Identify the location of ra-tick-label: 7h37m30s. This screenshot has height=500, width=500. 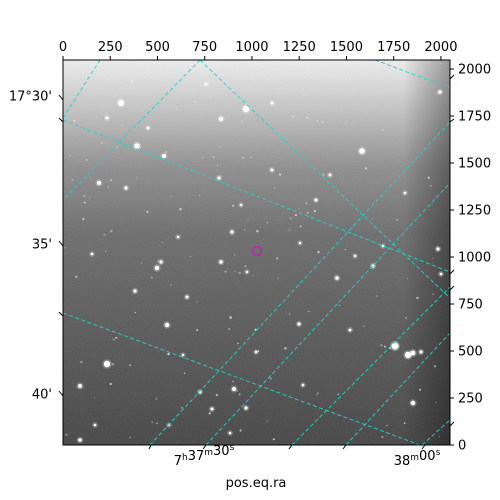
(204, 456).